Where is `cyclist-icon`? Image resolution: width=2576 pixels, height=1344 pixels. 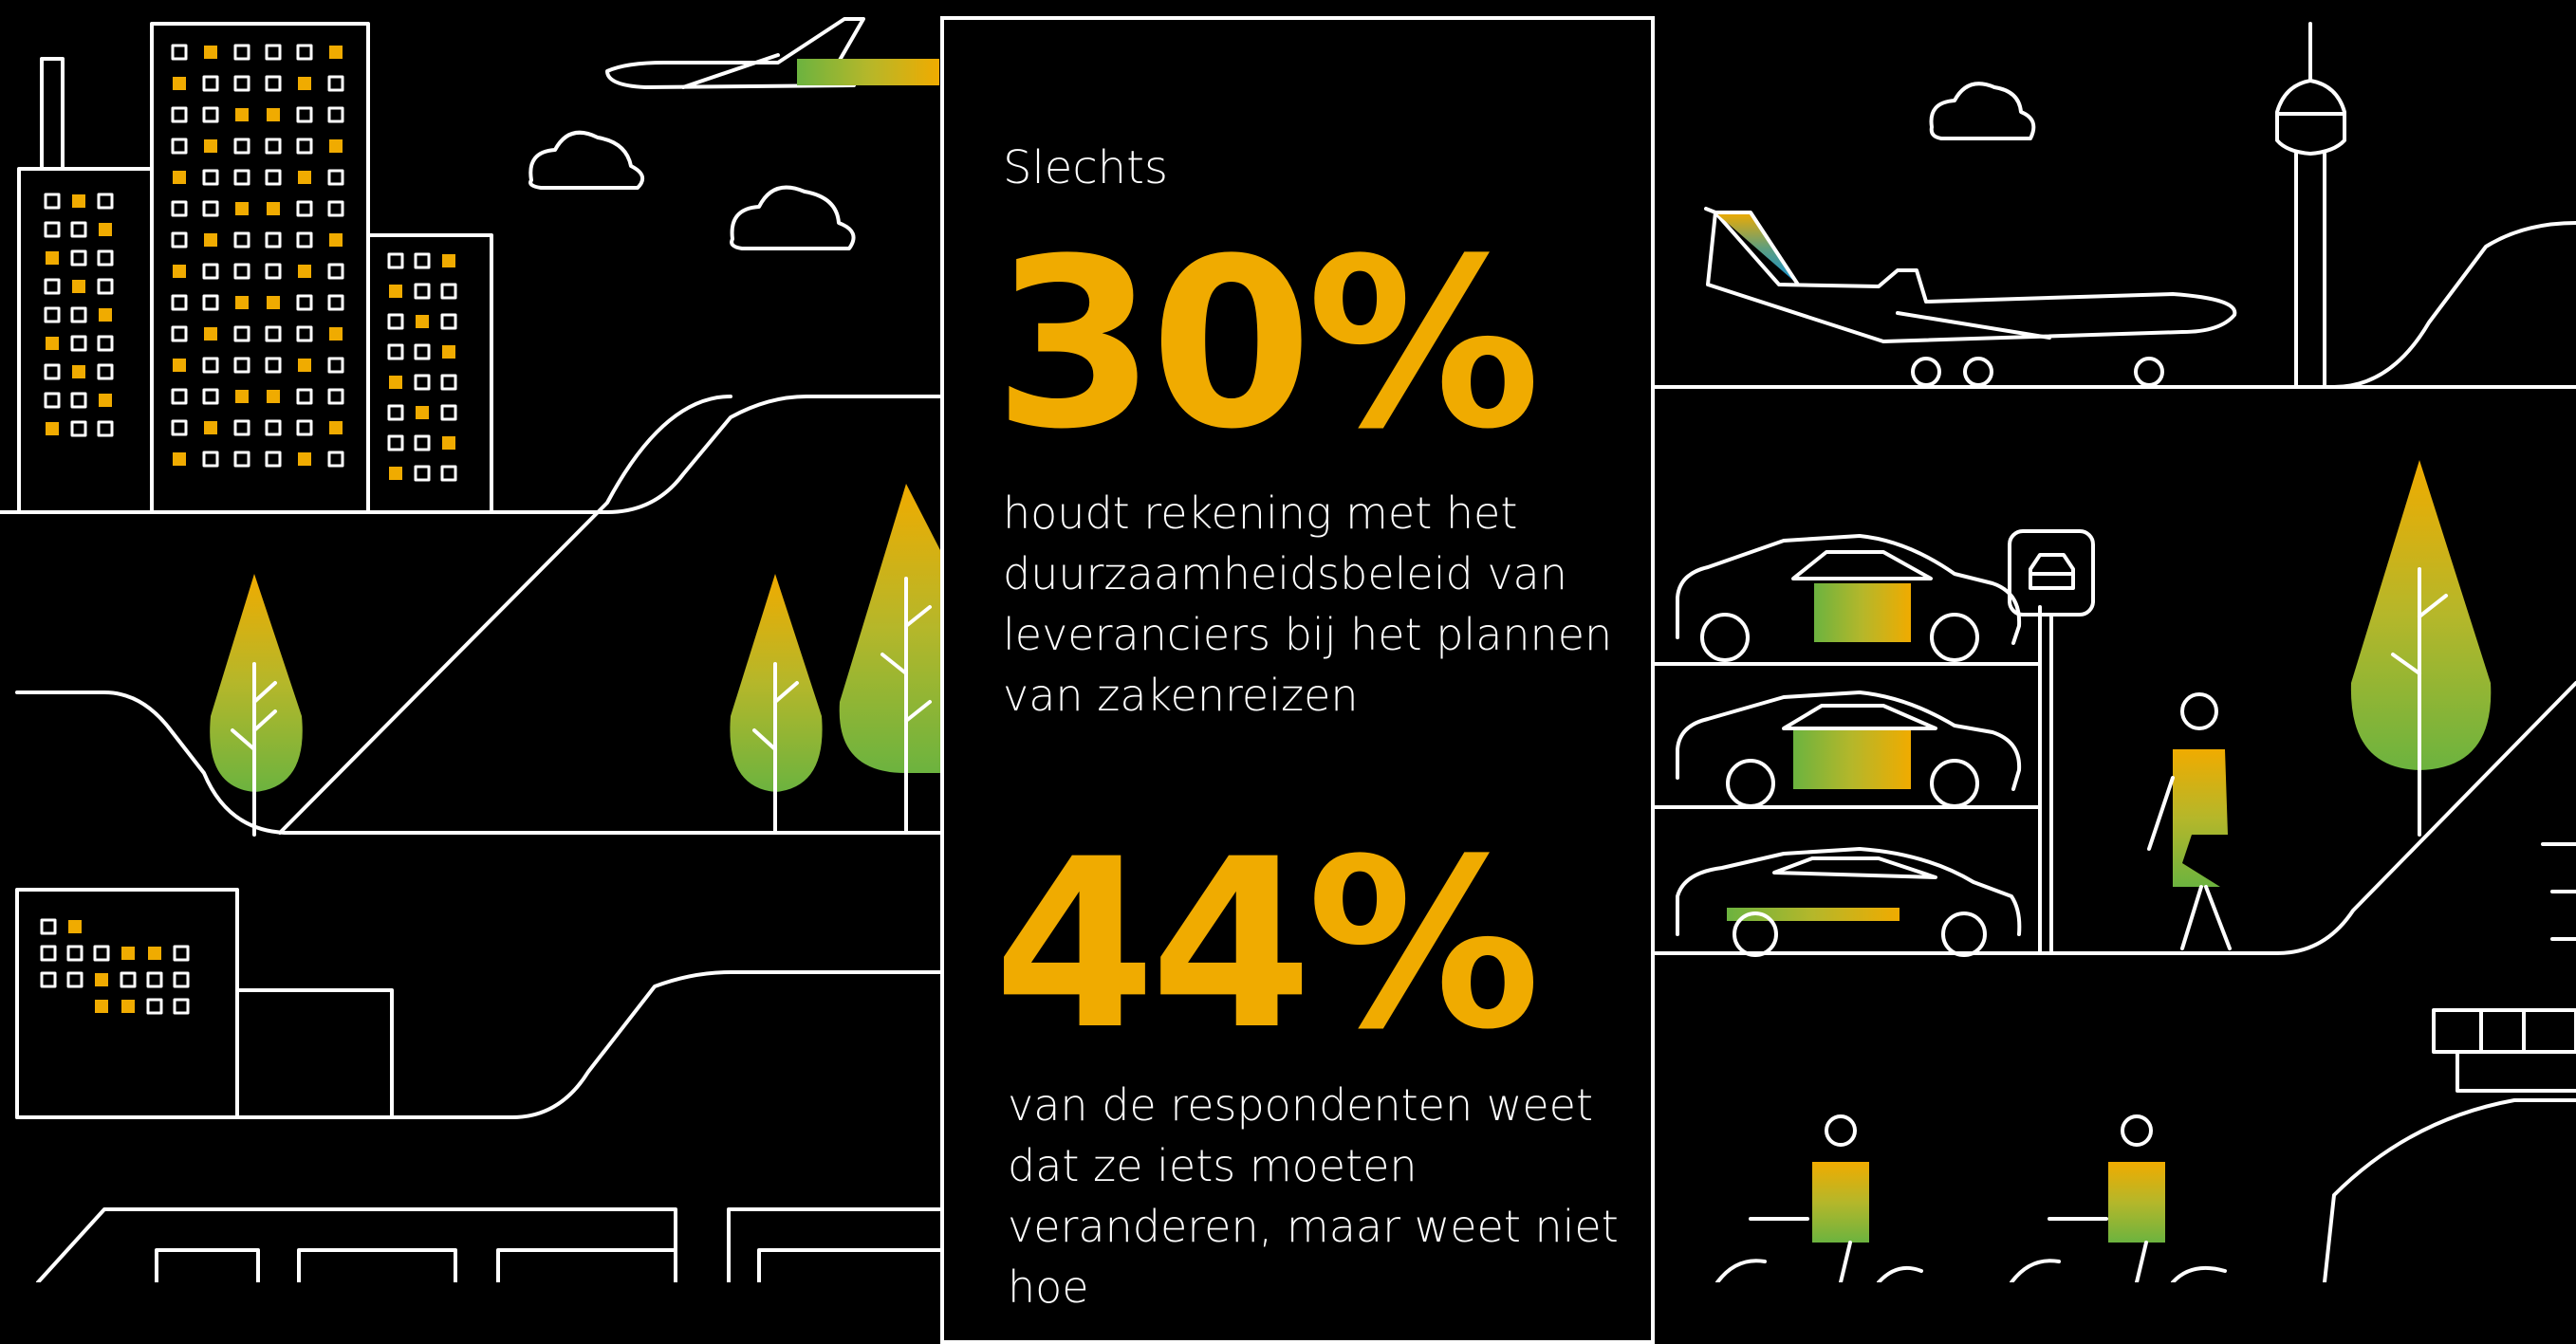 cyclist-icon is located at coordinates (2118, 1198).